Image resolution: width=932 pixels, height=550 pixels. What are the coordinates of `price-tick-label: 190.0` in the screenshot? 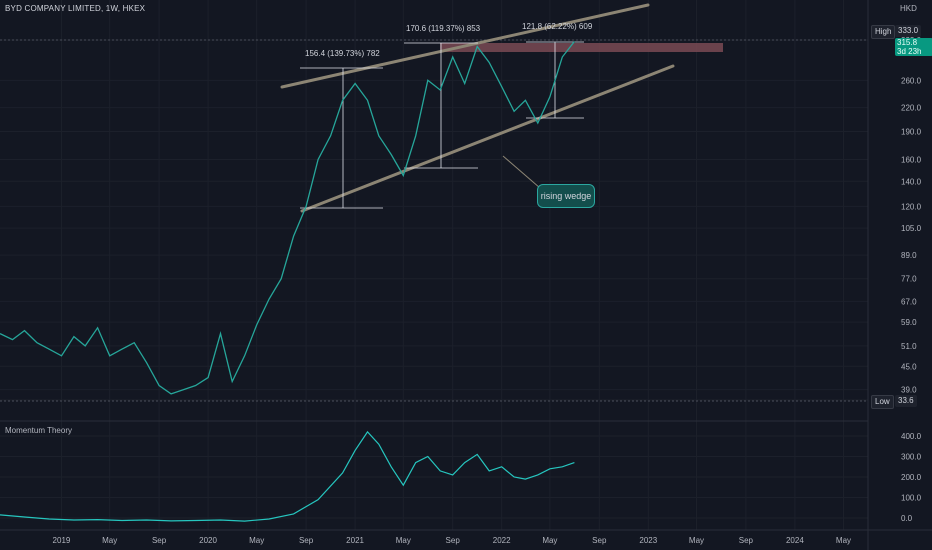 It's located at (911, 131).